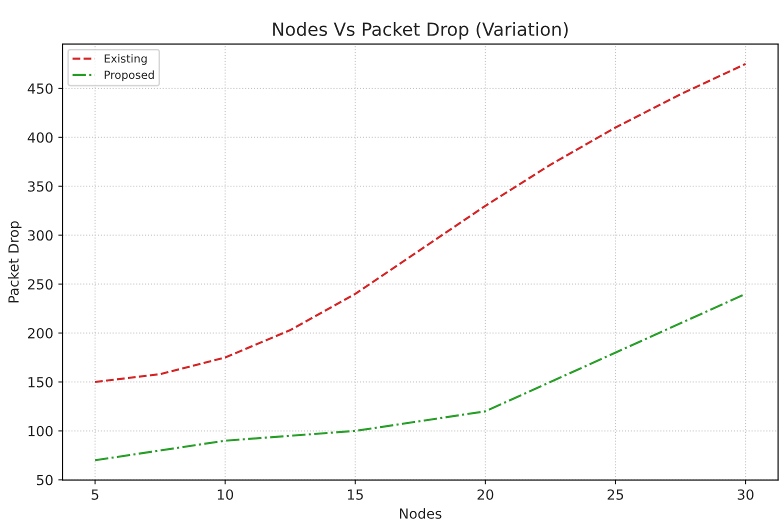 This screenshot has width=782, height=519. I want to click on y-tick-label: 400, so click(40, 137).